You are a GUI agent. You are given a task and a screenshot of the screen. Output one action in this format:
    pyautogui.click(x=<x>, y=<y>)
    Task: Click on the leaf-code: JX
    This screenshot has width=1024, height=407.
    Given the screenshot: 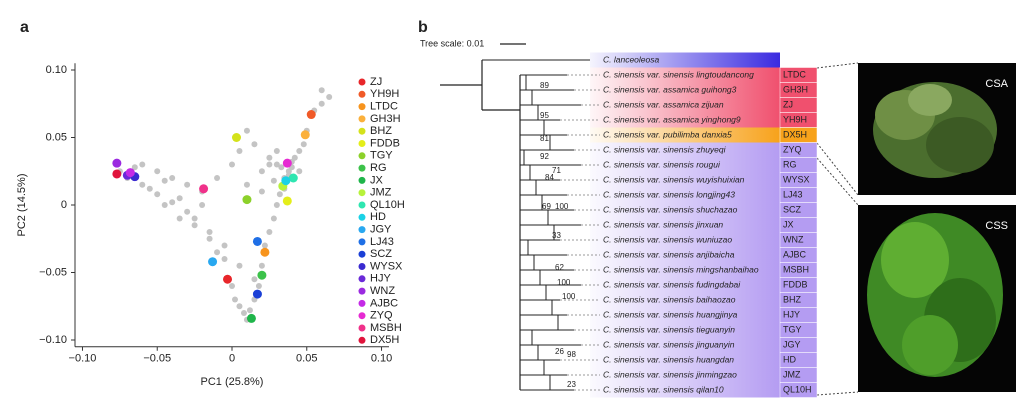 What is the action you would take?
    pyautogui.click(x=788, y=224)
    